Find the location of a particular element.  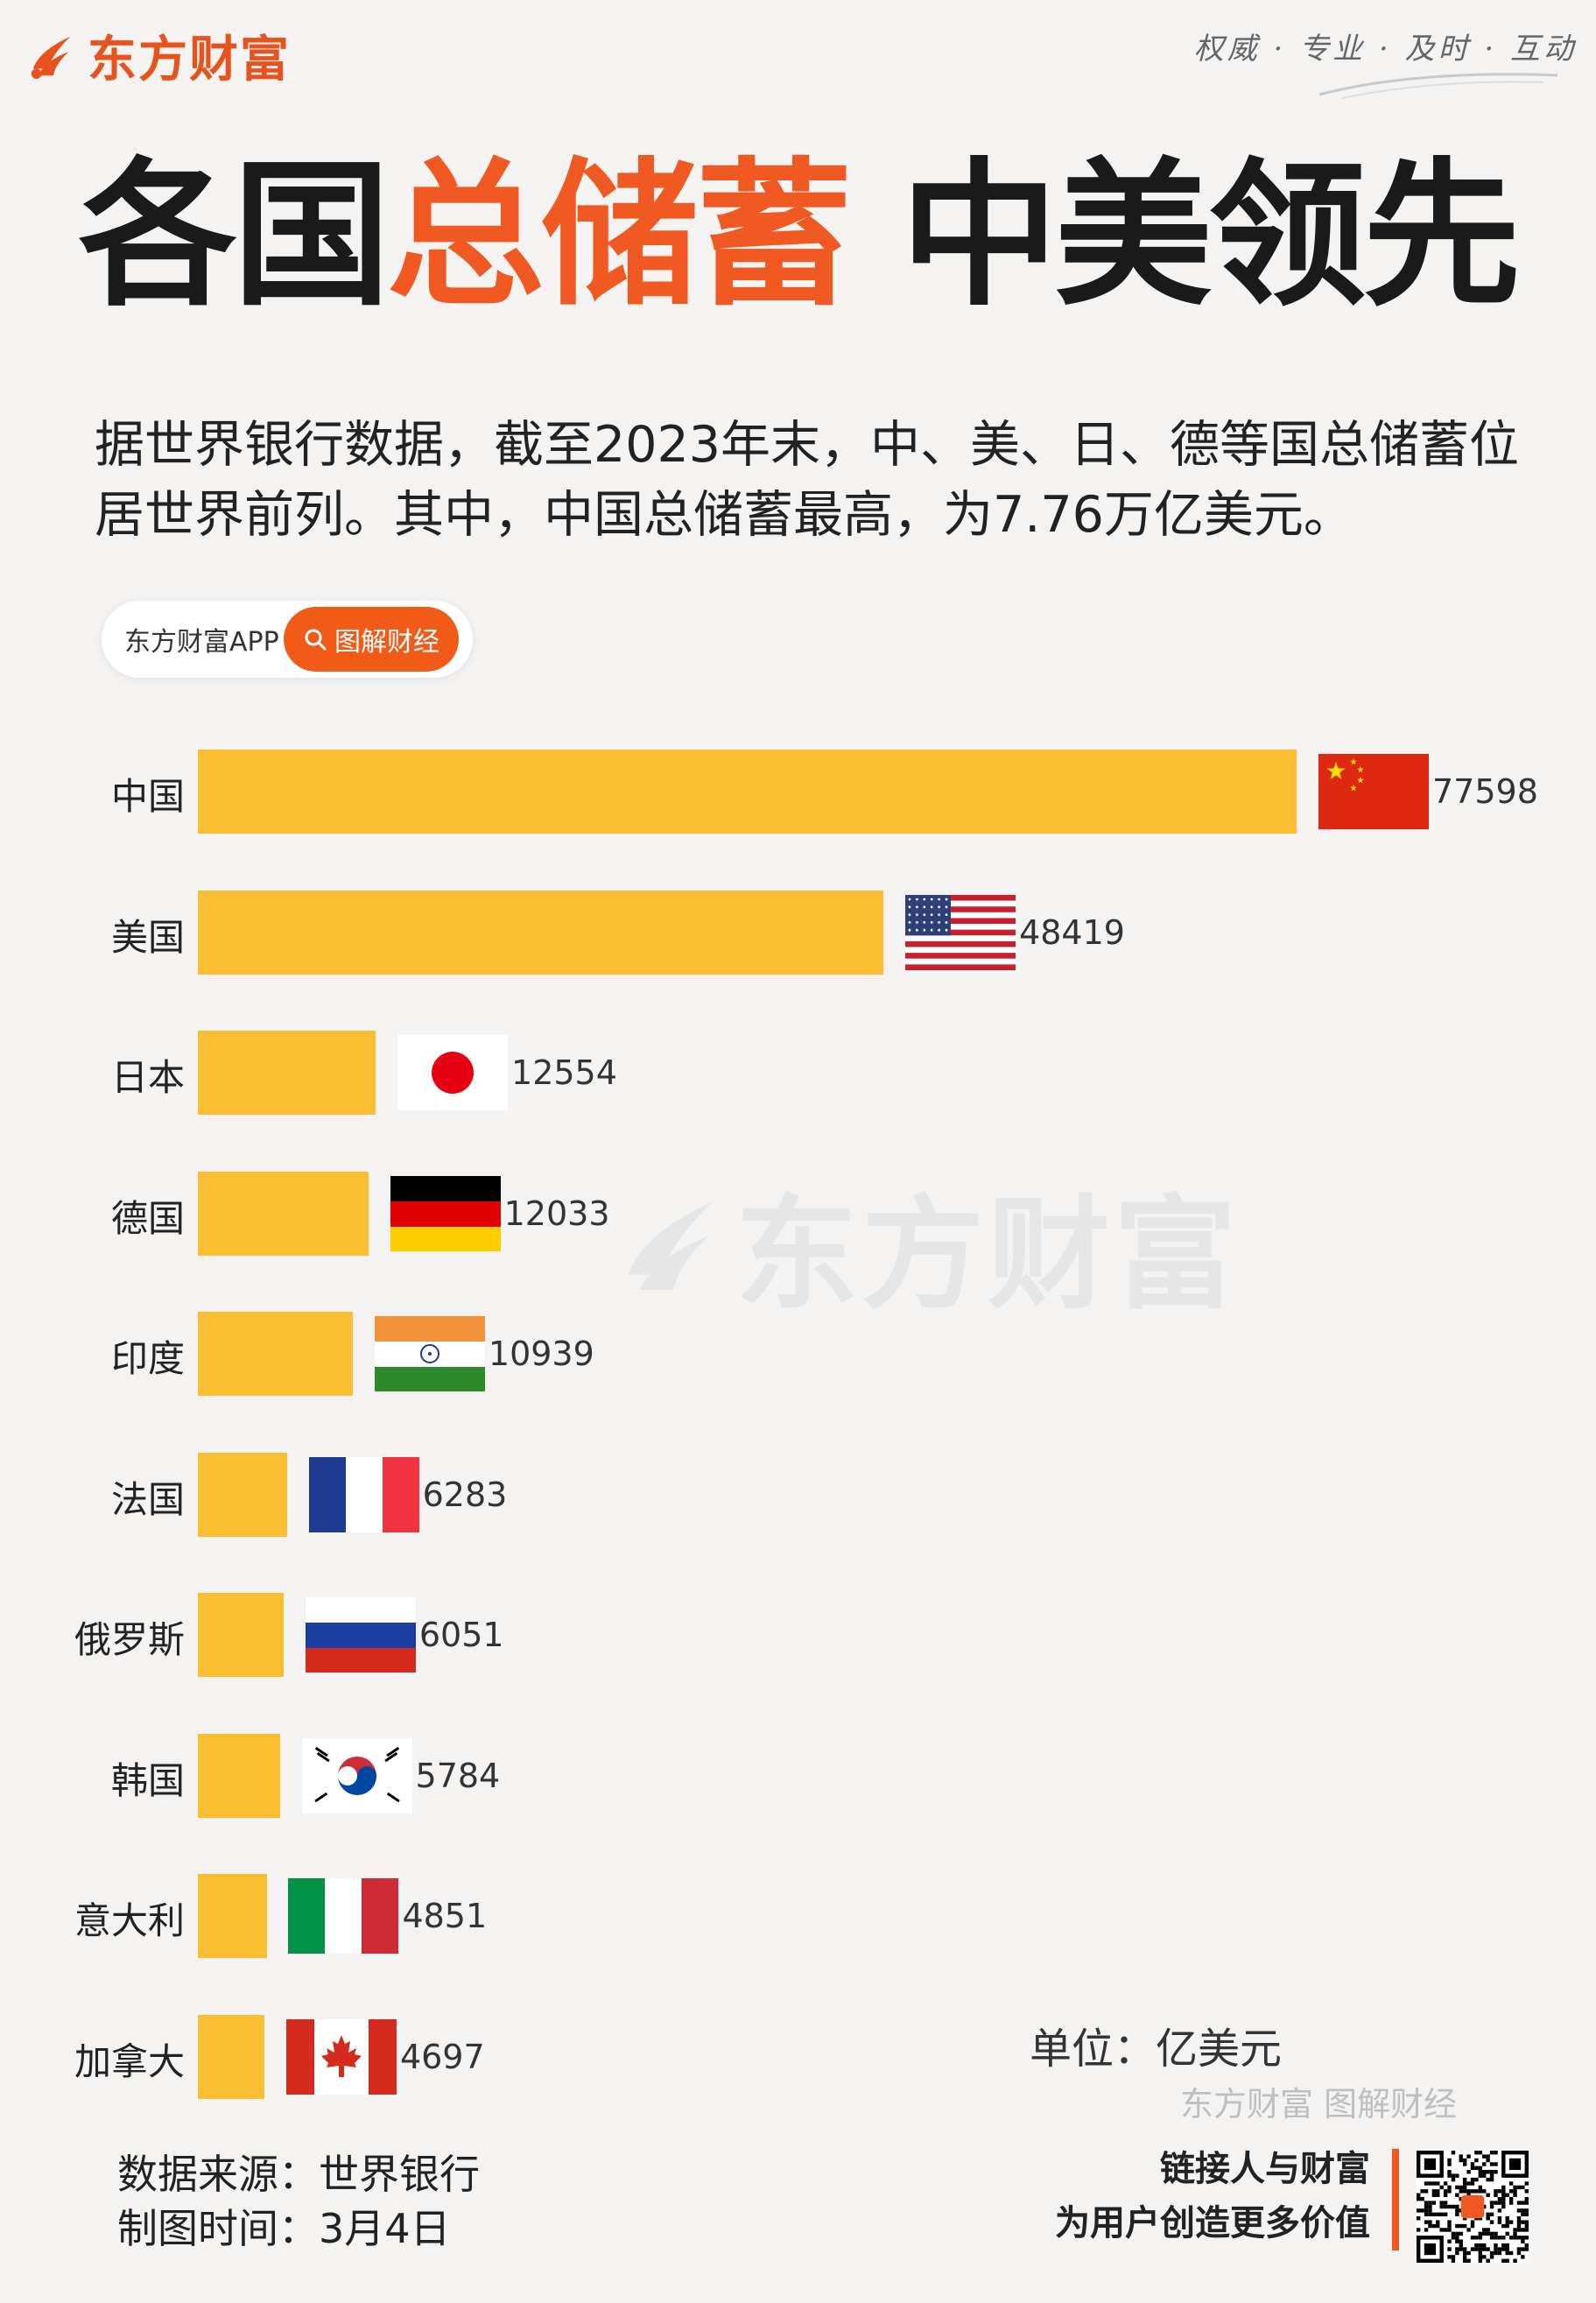

topic-search-button: 图解财经 is located at coordinates (371, 639).